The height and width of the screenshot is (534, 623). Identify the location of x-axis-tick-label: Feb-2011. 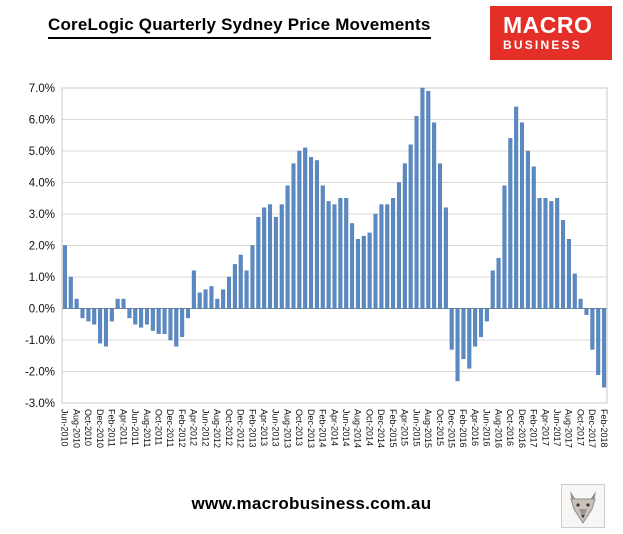
(112, 428).